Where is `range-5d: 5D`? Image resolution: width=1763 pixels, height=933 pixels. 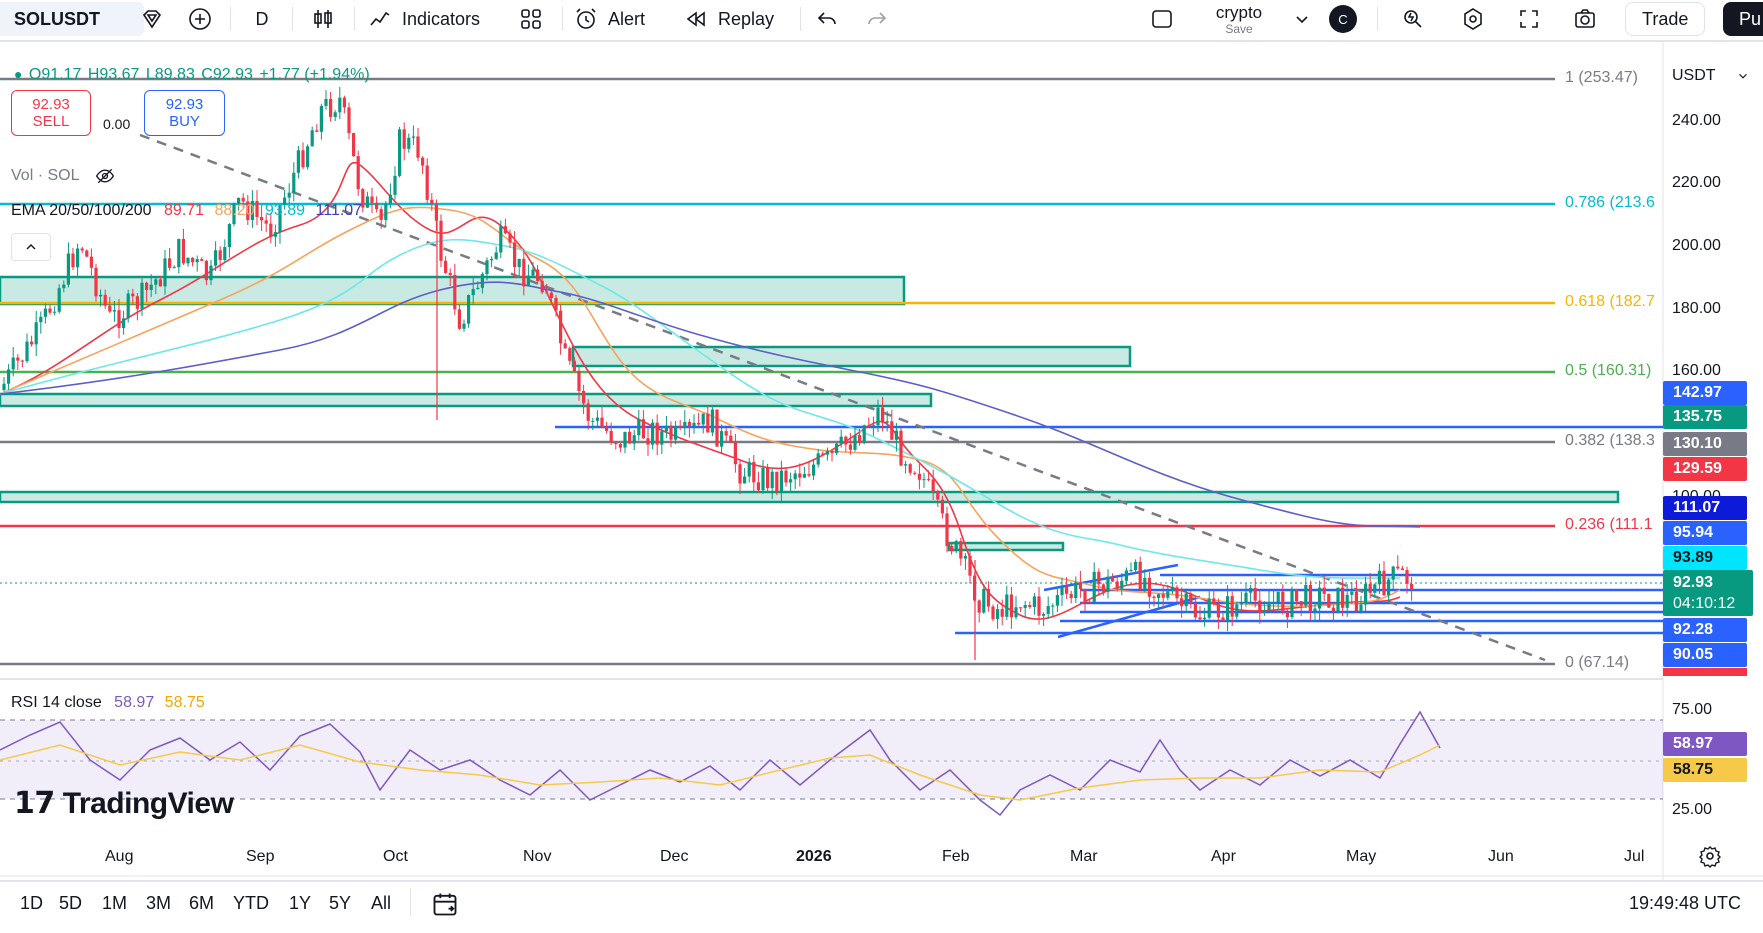 range-5d: 5D is located at coordinates (71, 903).